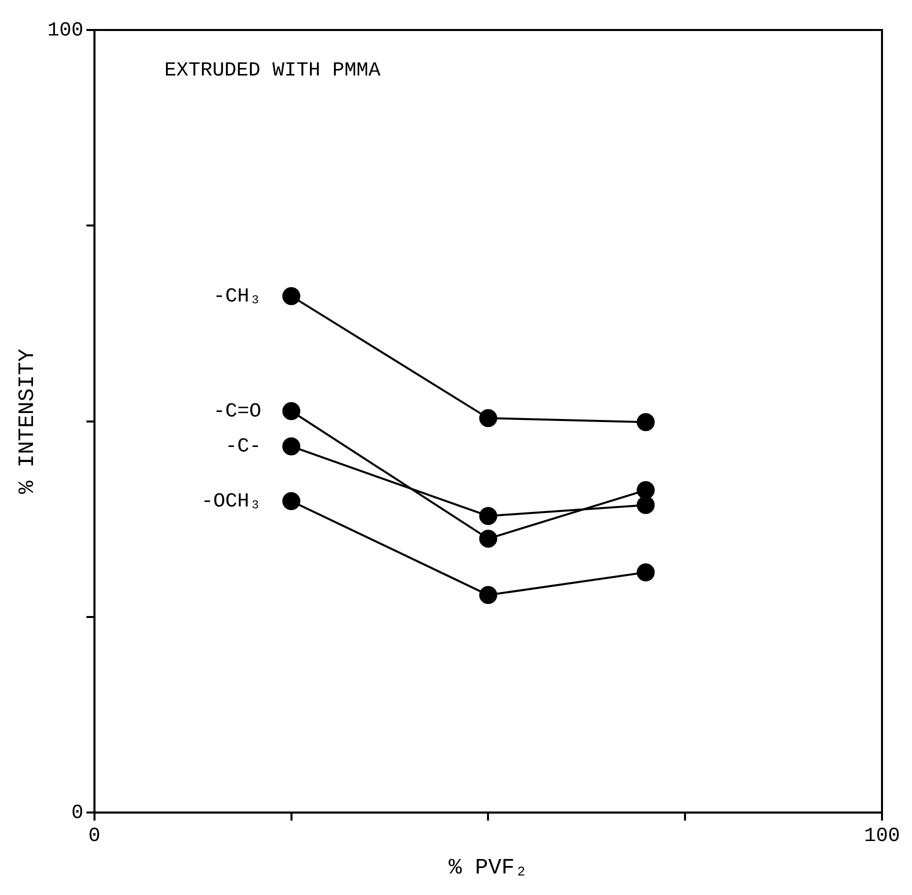  What do you see at coordinates (243, 447) in the screenshot?
I see `series-label: -C-` at bounding box center [243, 447].